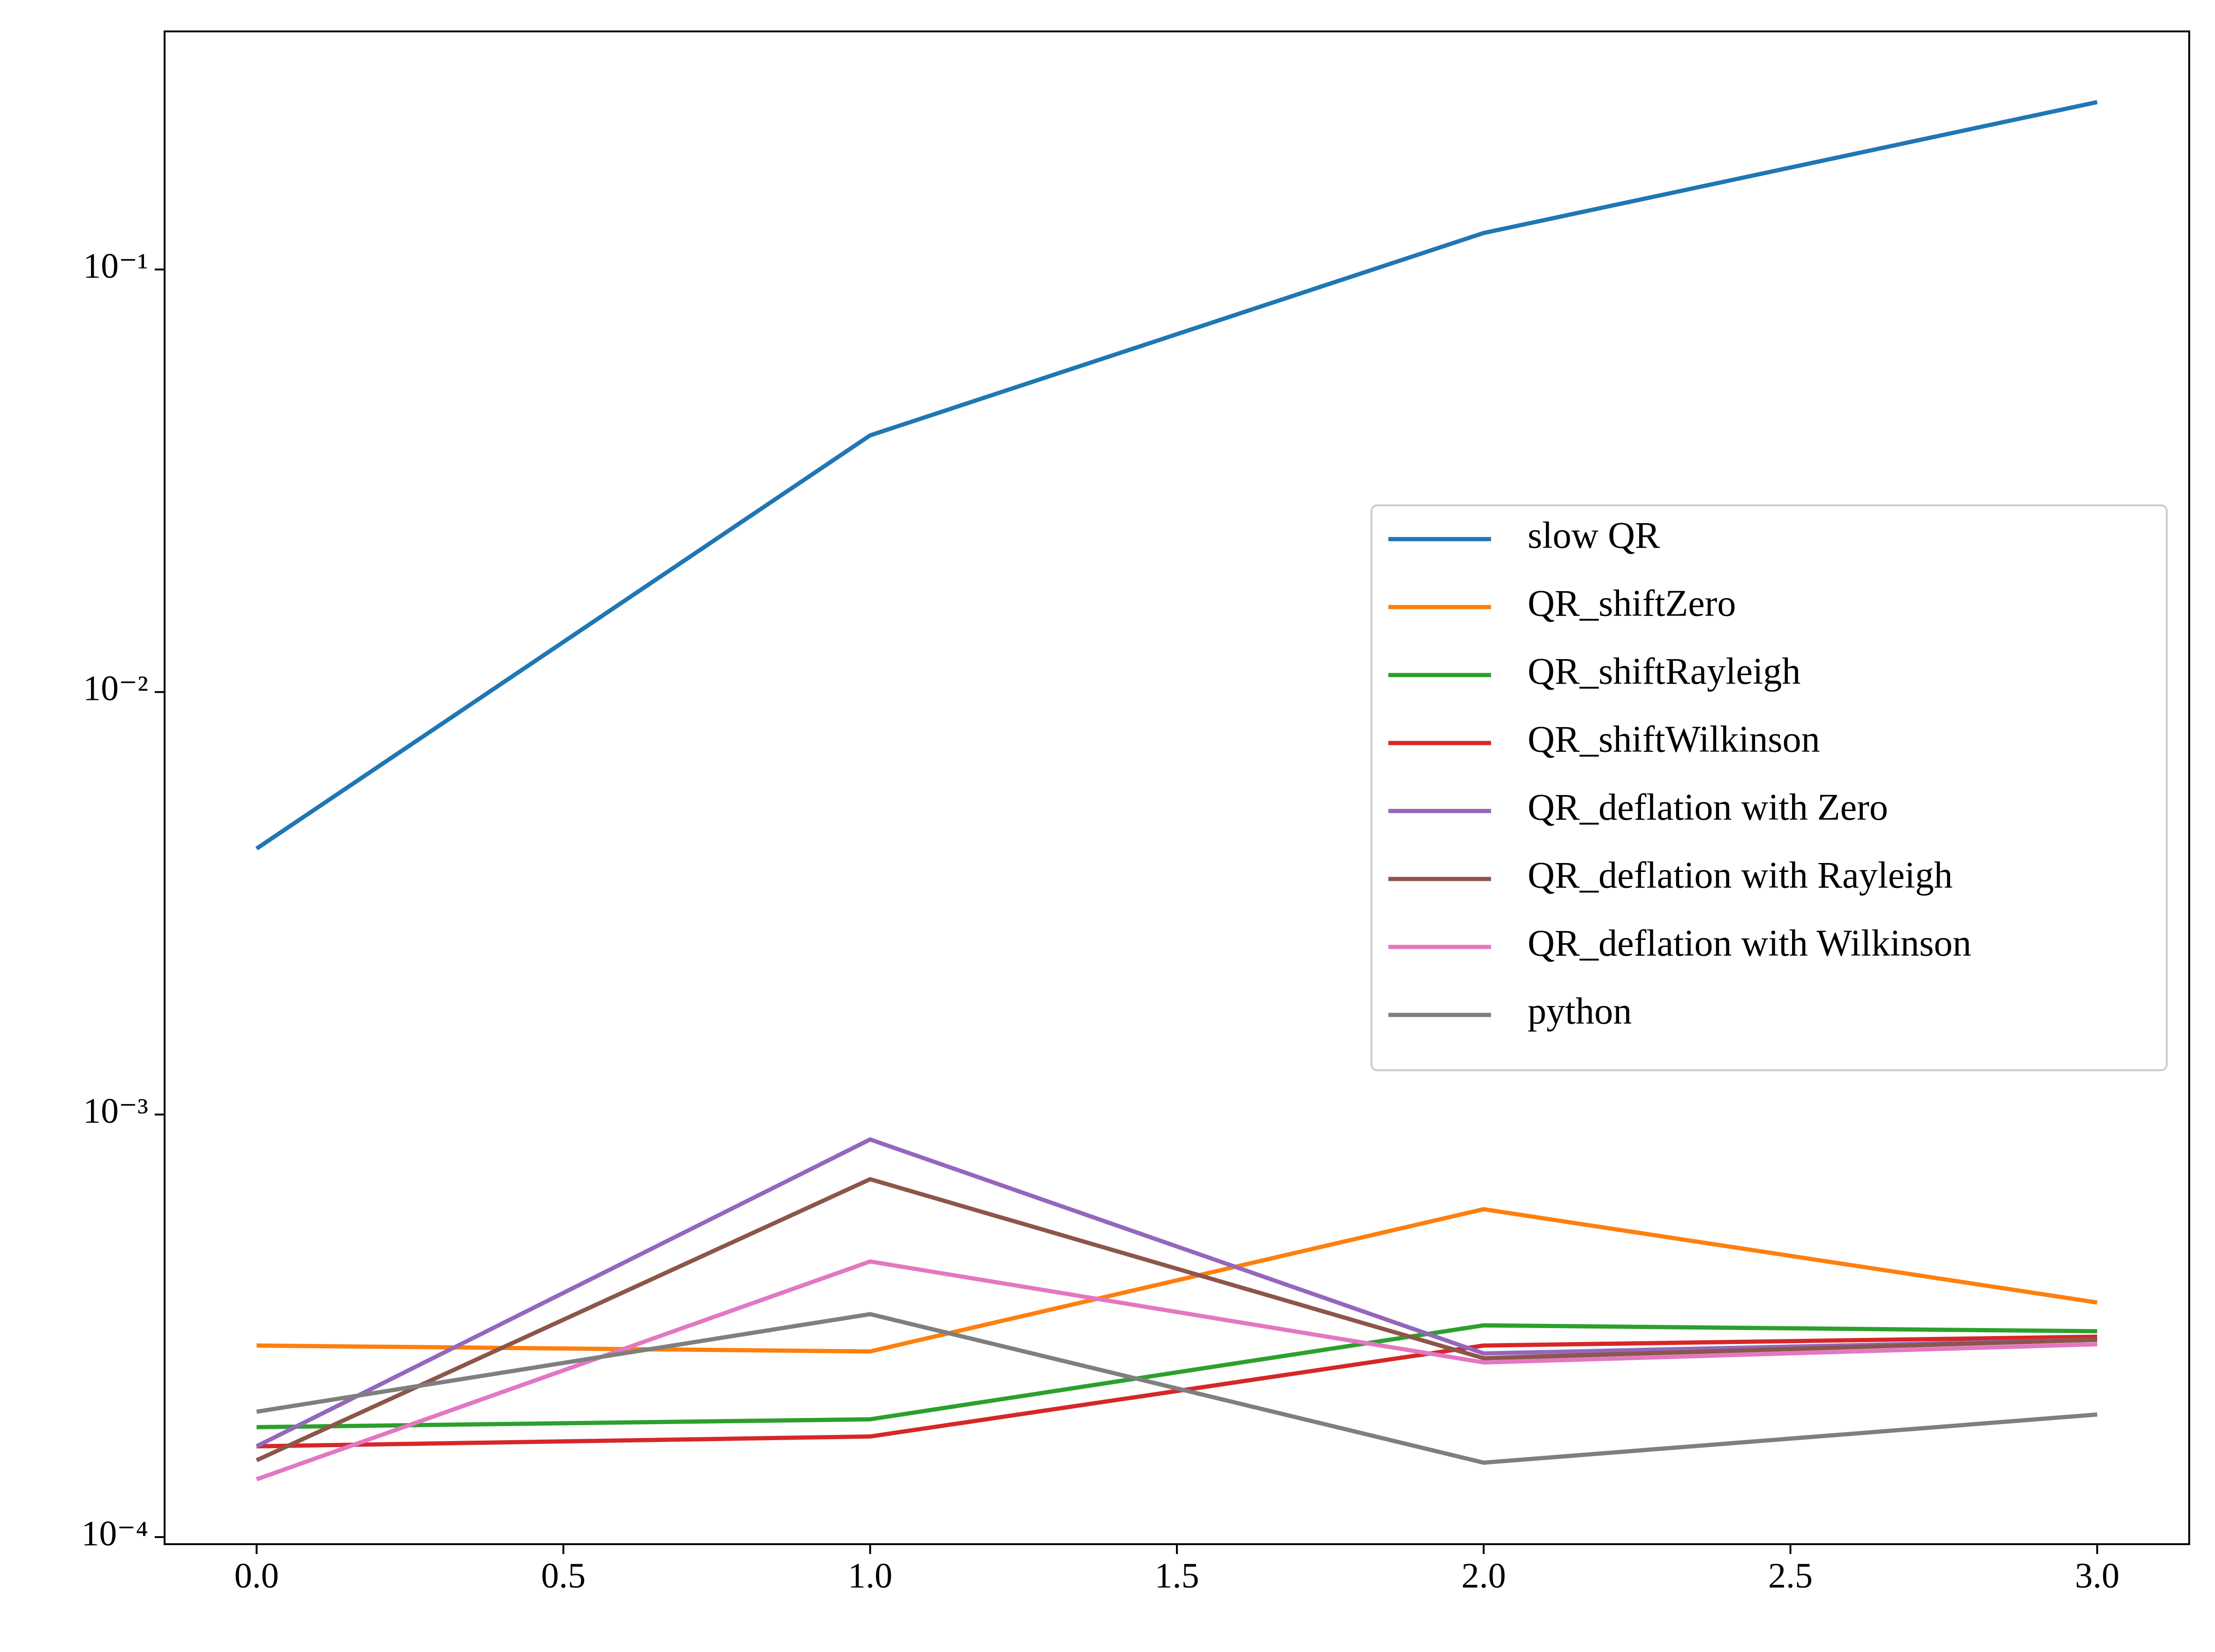 The height and width of the screenshot is (1652, 2215). I want to click on x-tick-label: 2.5, so click(1790, 1575).